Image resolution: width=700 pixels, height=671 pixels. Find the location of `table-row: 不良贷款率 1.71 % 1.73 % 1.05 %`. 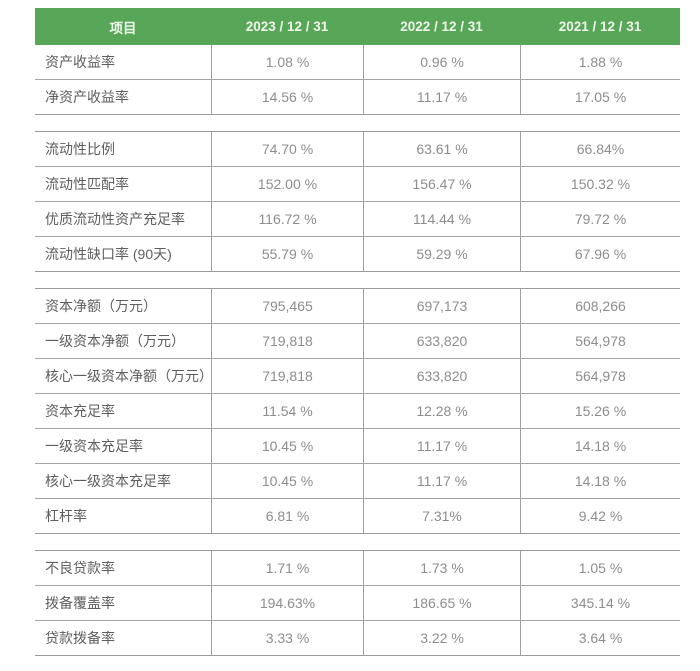

table-row: 不良贷款率 1.71 % 1.73 % 1.05 % is located at coordinates (357, 568).